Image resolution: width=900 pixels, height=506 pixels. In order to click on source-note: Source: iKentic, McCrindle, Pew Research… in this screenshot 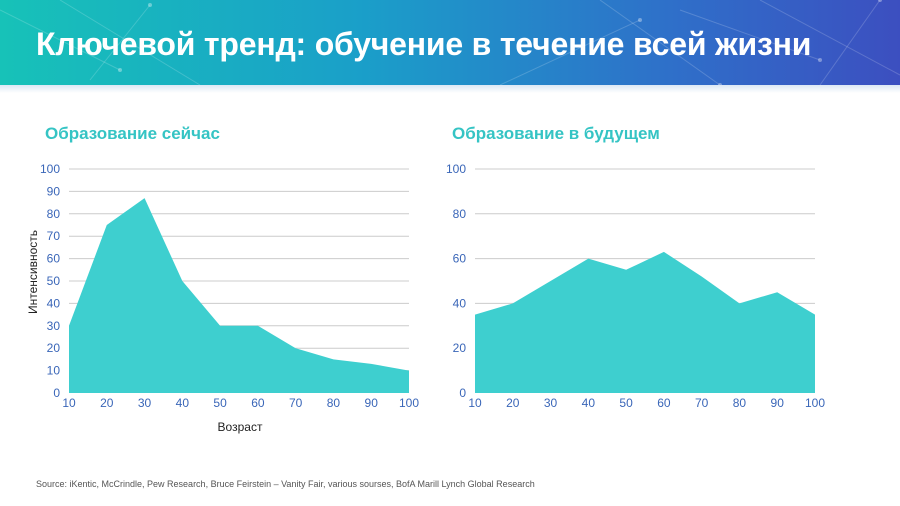, I will do `click(285, 484)`.